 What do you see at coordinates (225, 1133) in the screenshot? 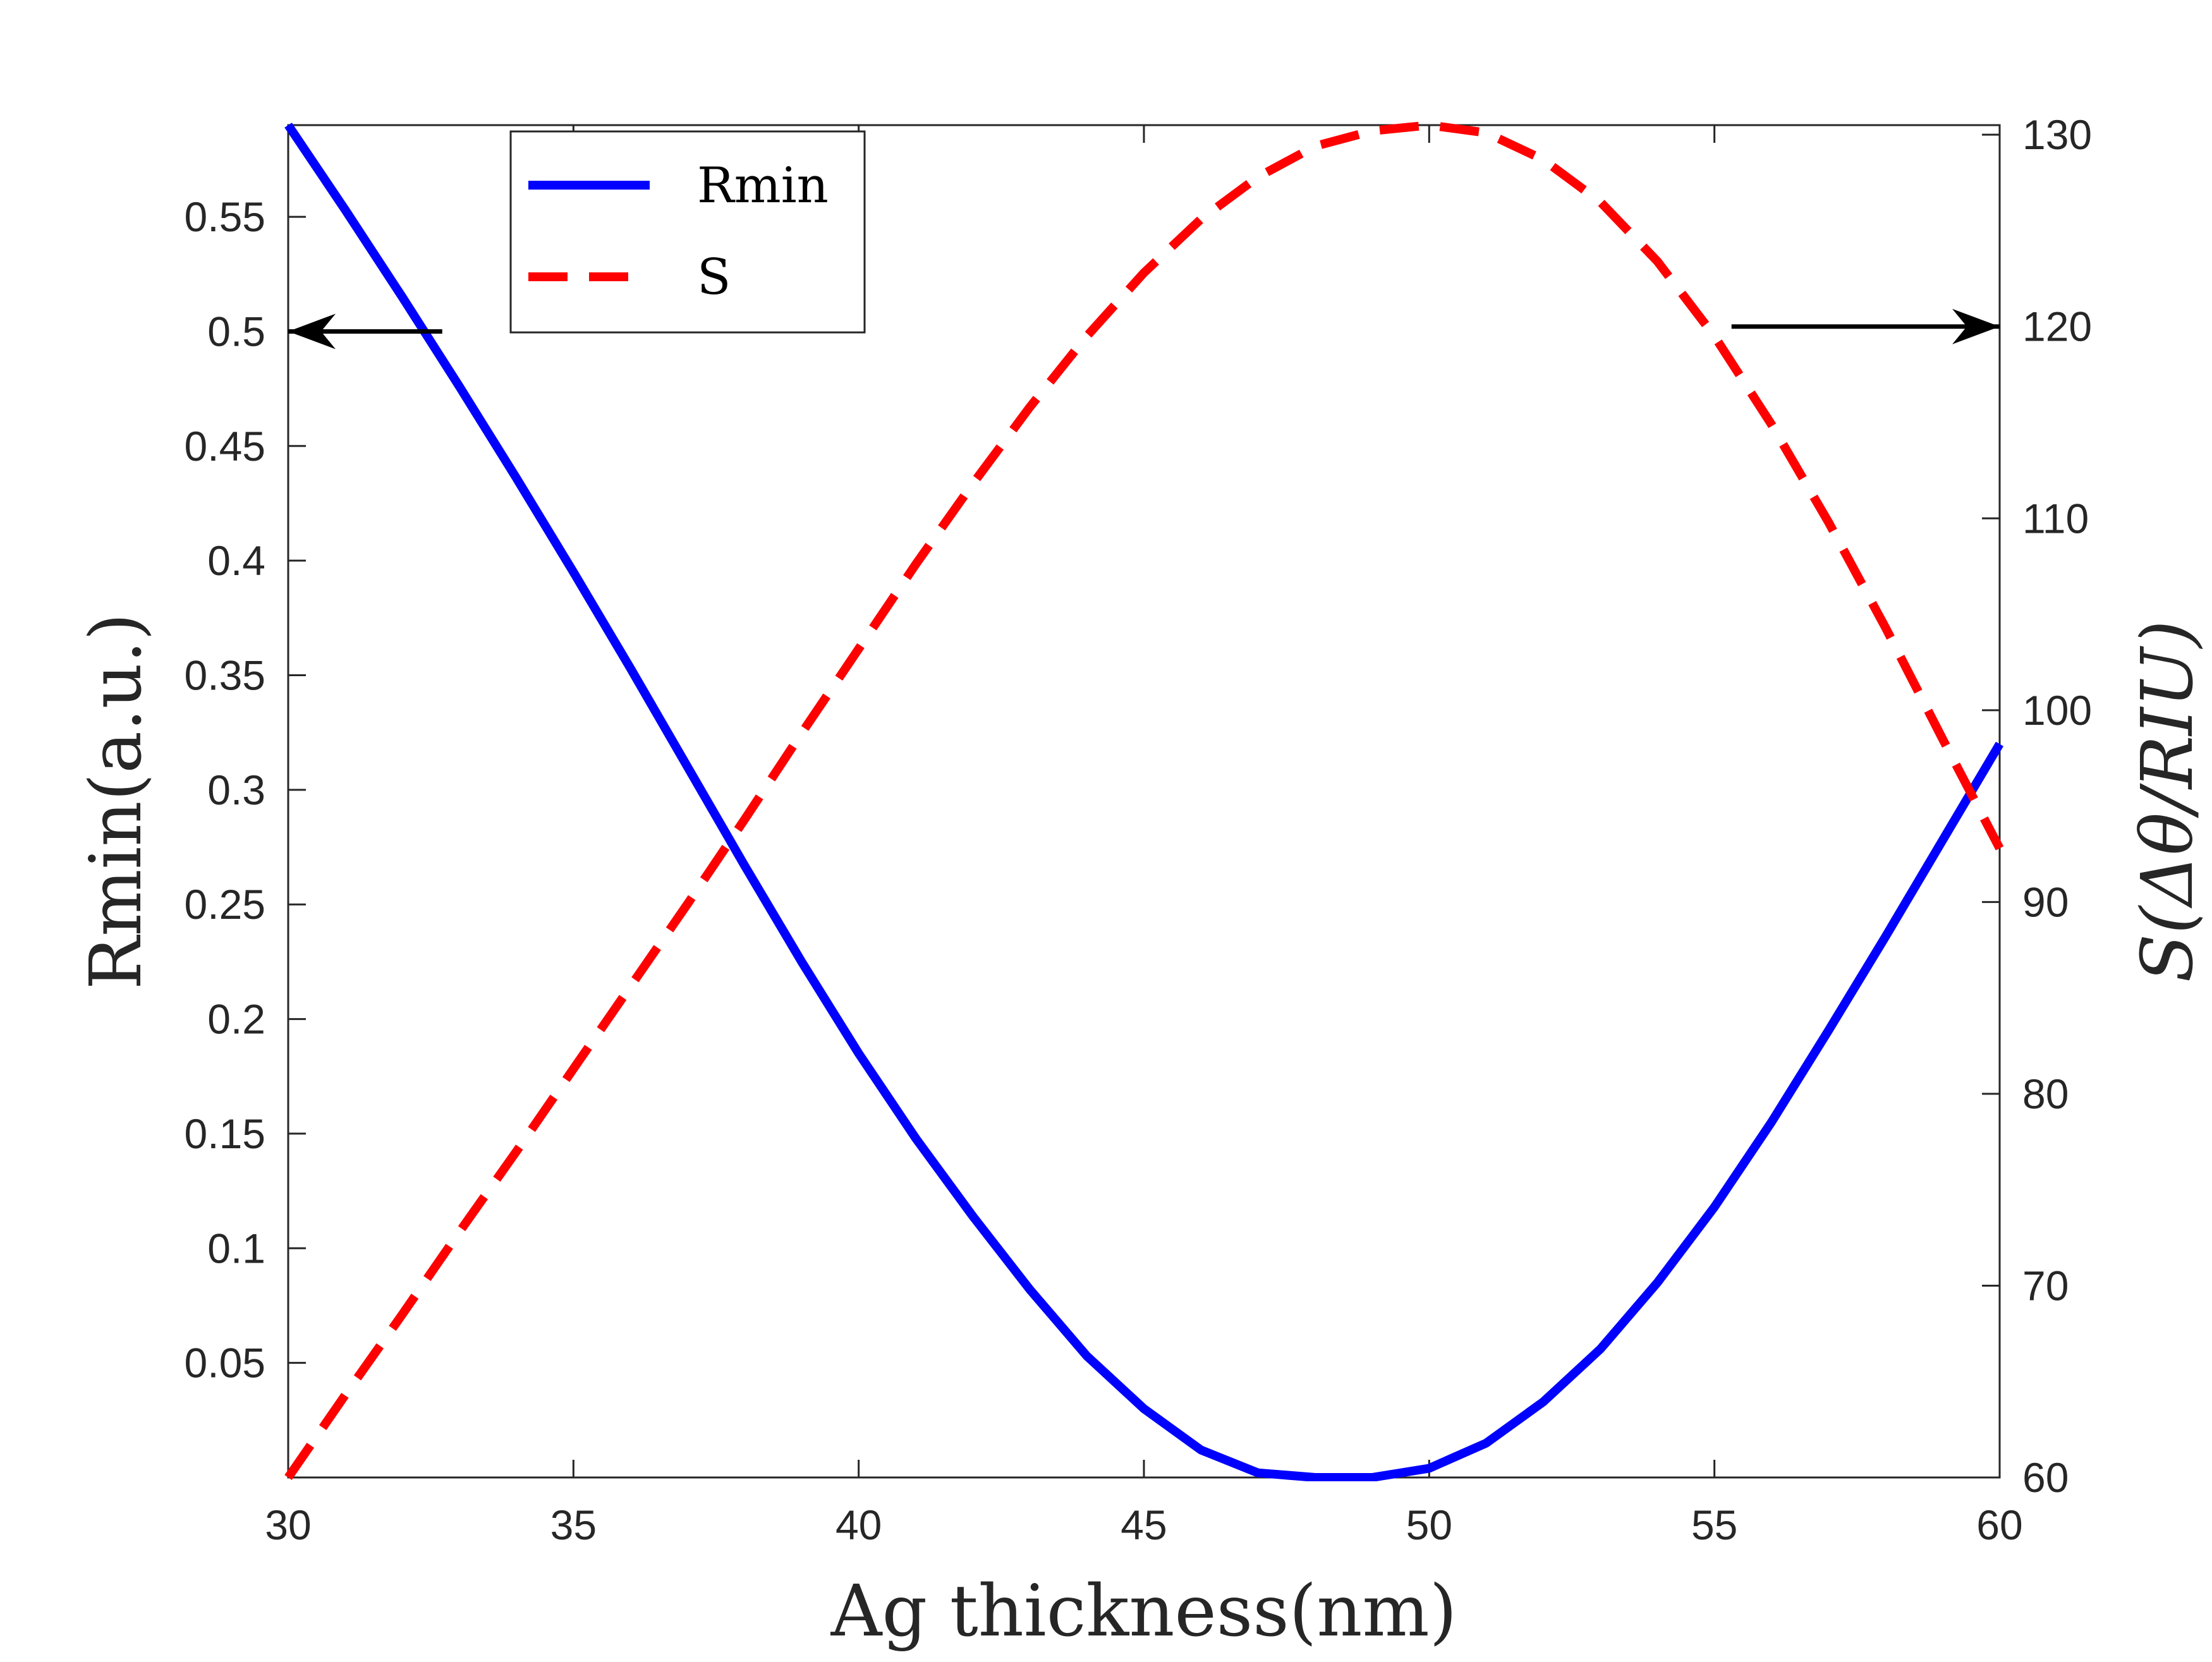
I see `y-left-tick-label: 0.15` at bounding box center [225, 1133].